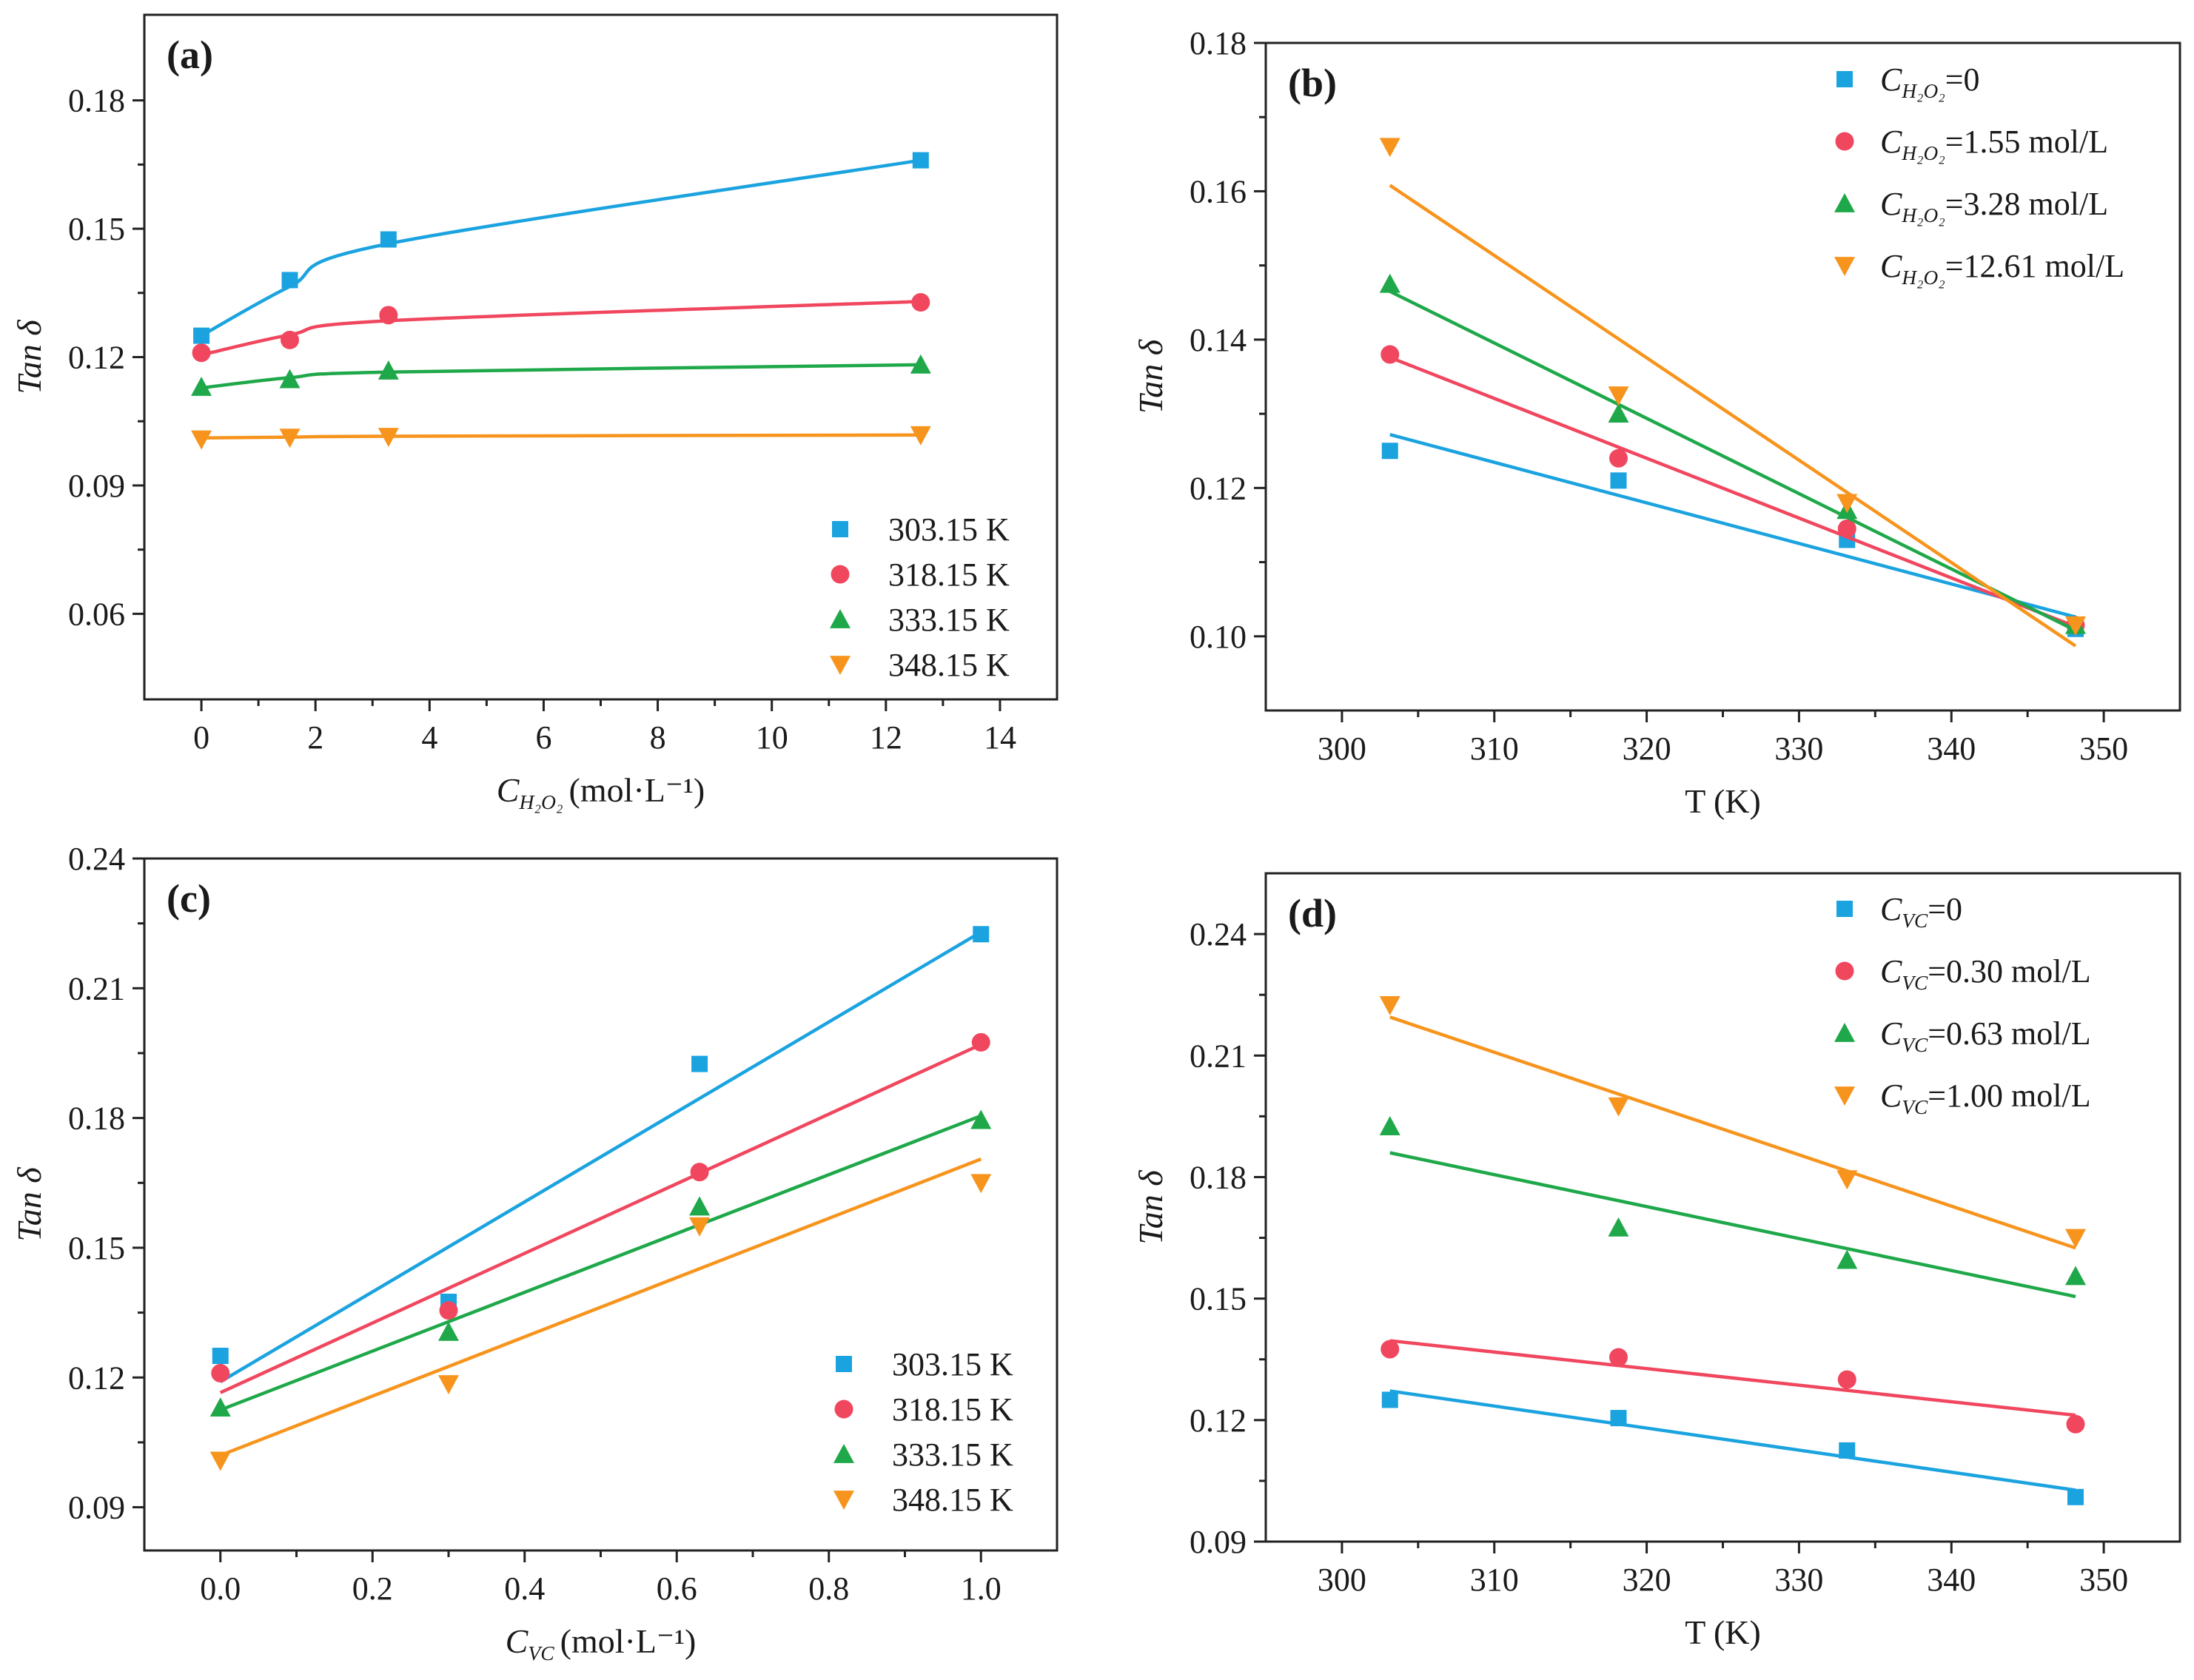 This screenshot has width=2194, height=1680. Describe the element at coordinates (1798, 748) in the screenshot. I see `x-tick-label: 330` at that location.